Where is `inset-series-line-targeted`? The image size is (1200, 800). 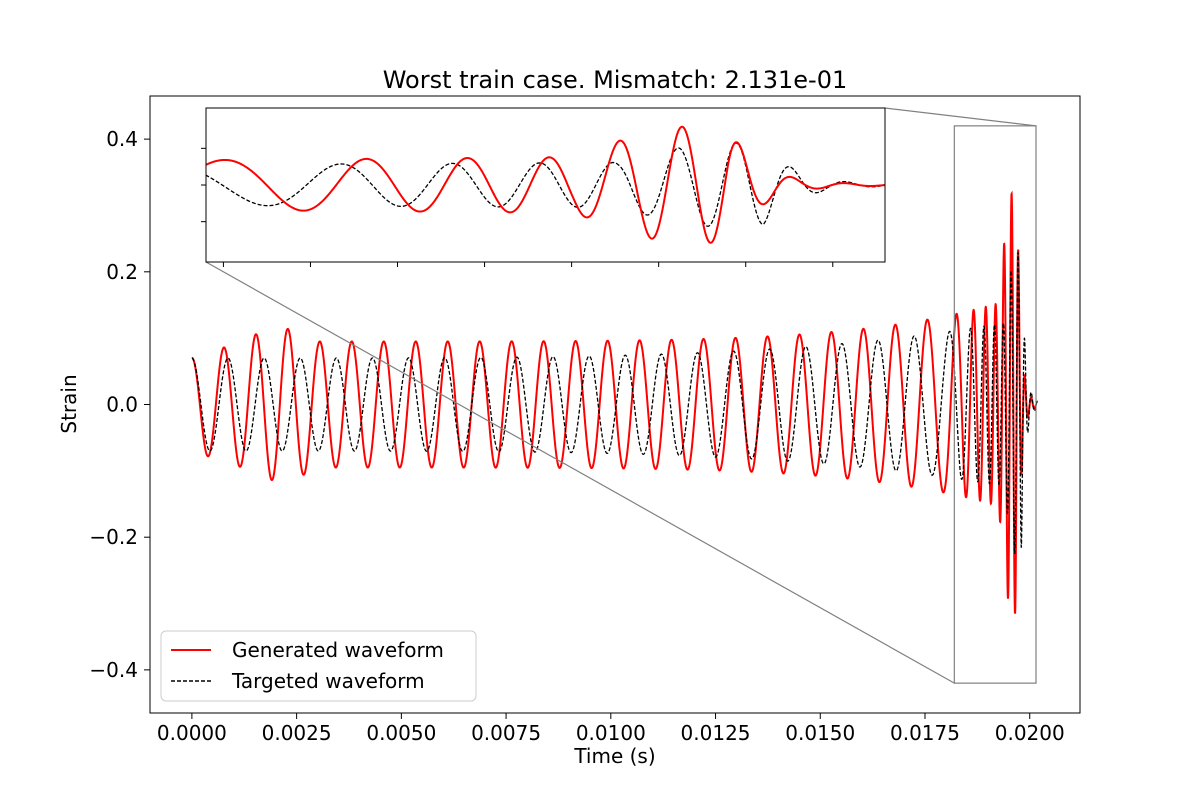
inset-series-line-targeted is located at coordinates (545, 184).